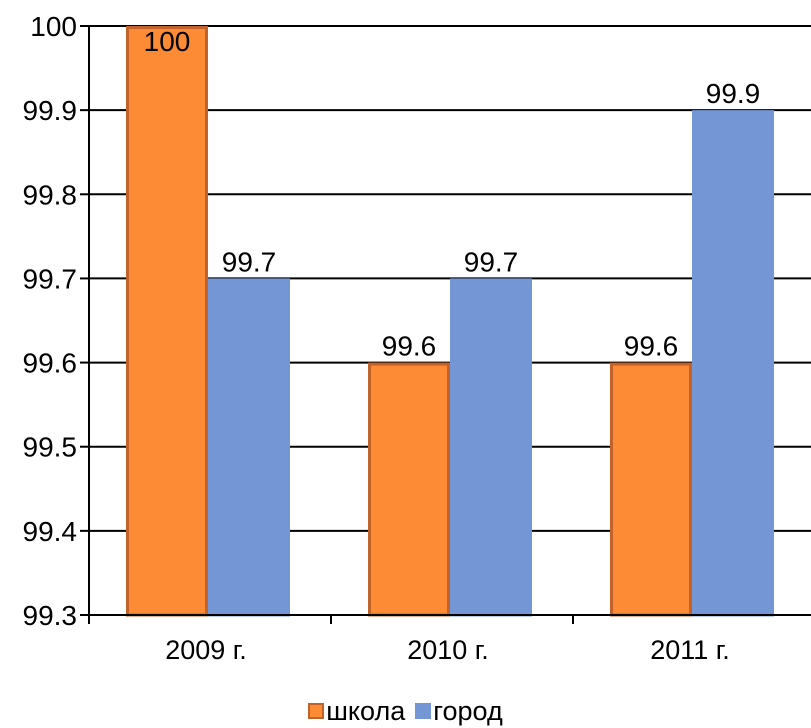 Image resolution: width=811 pixels, height=728 pixels. What do you see at coordinates (448, 650) in the screenshot?
I see `x-tick-label: 2010 г.` at bounding box center [448, 650].